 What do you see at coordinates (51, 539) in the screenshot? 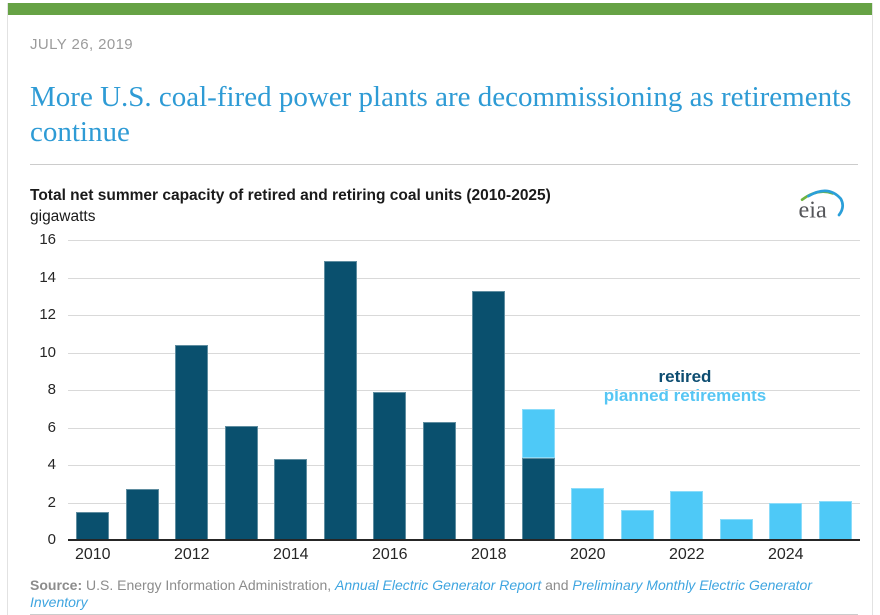
I see `y-tick-label-0: 0` at bounding box center [51, 539].